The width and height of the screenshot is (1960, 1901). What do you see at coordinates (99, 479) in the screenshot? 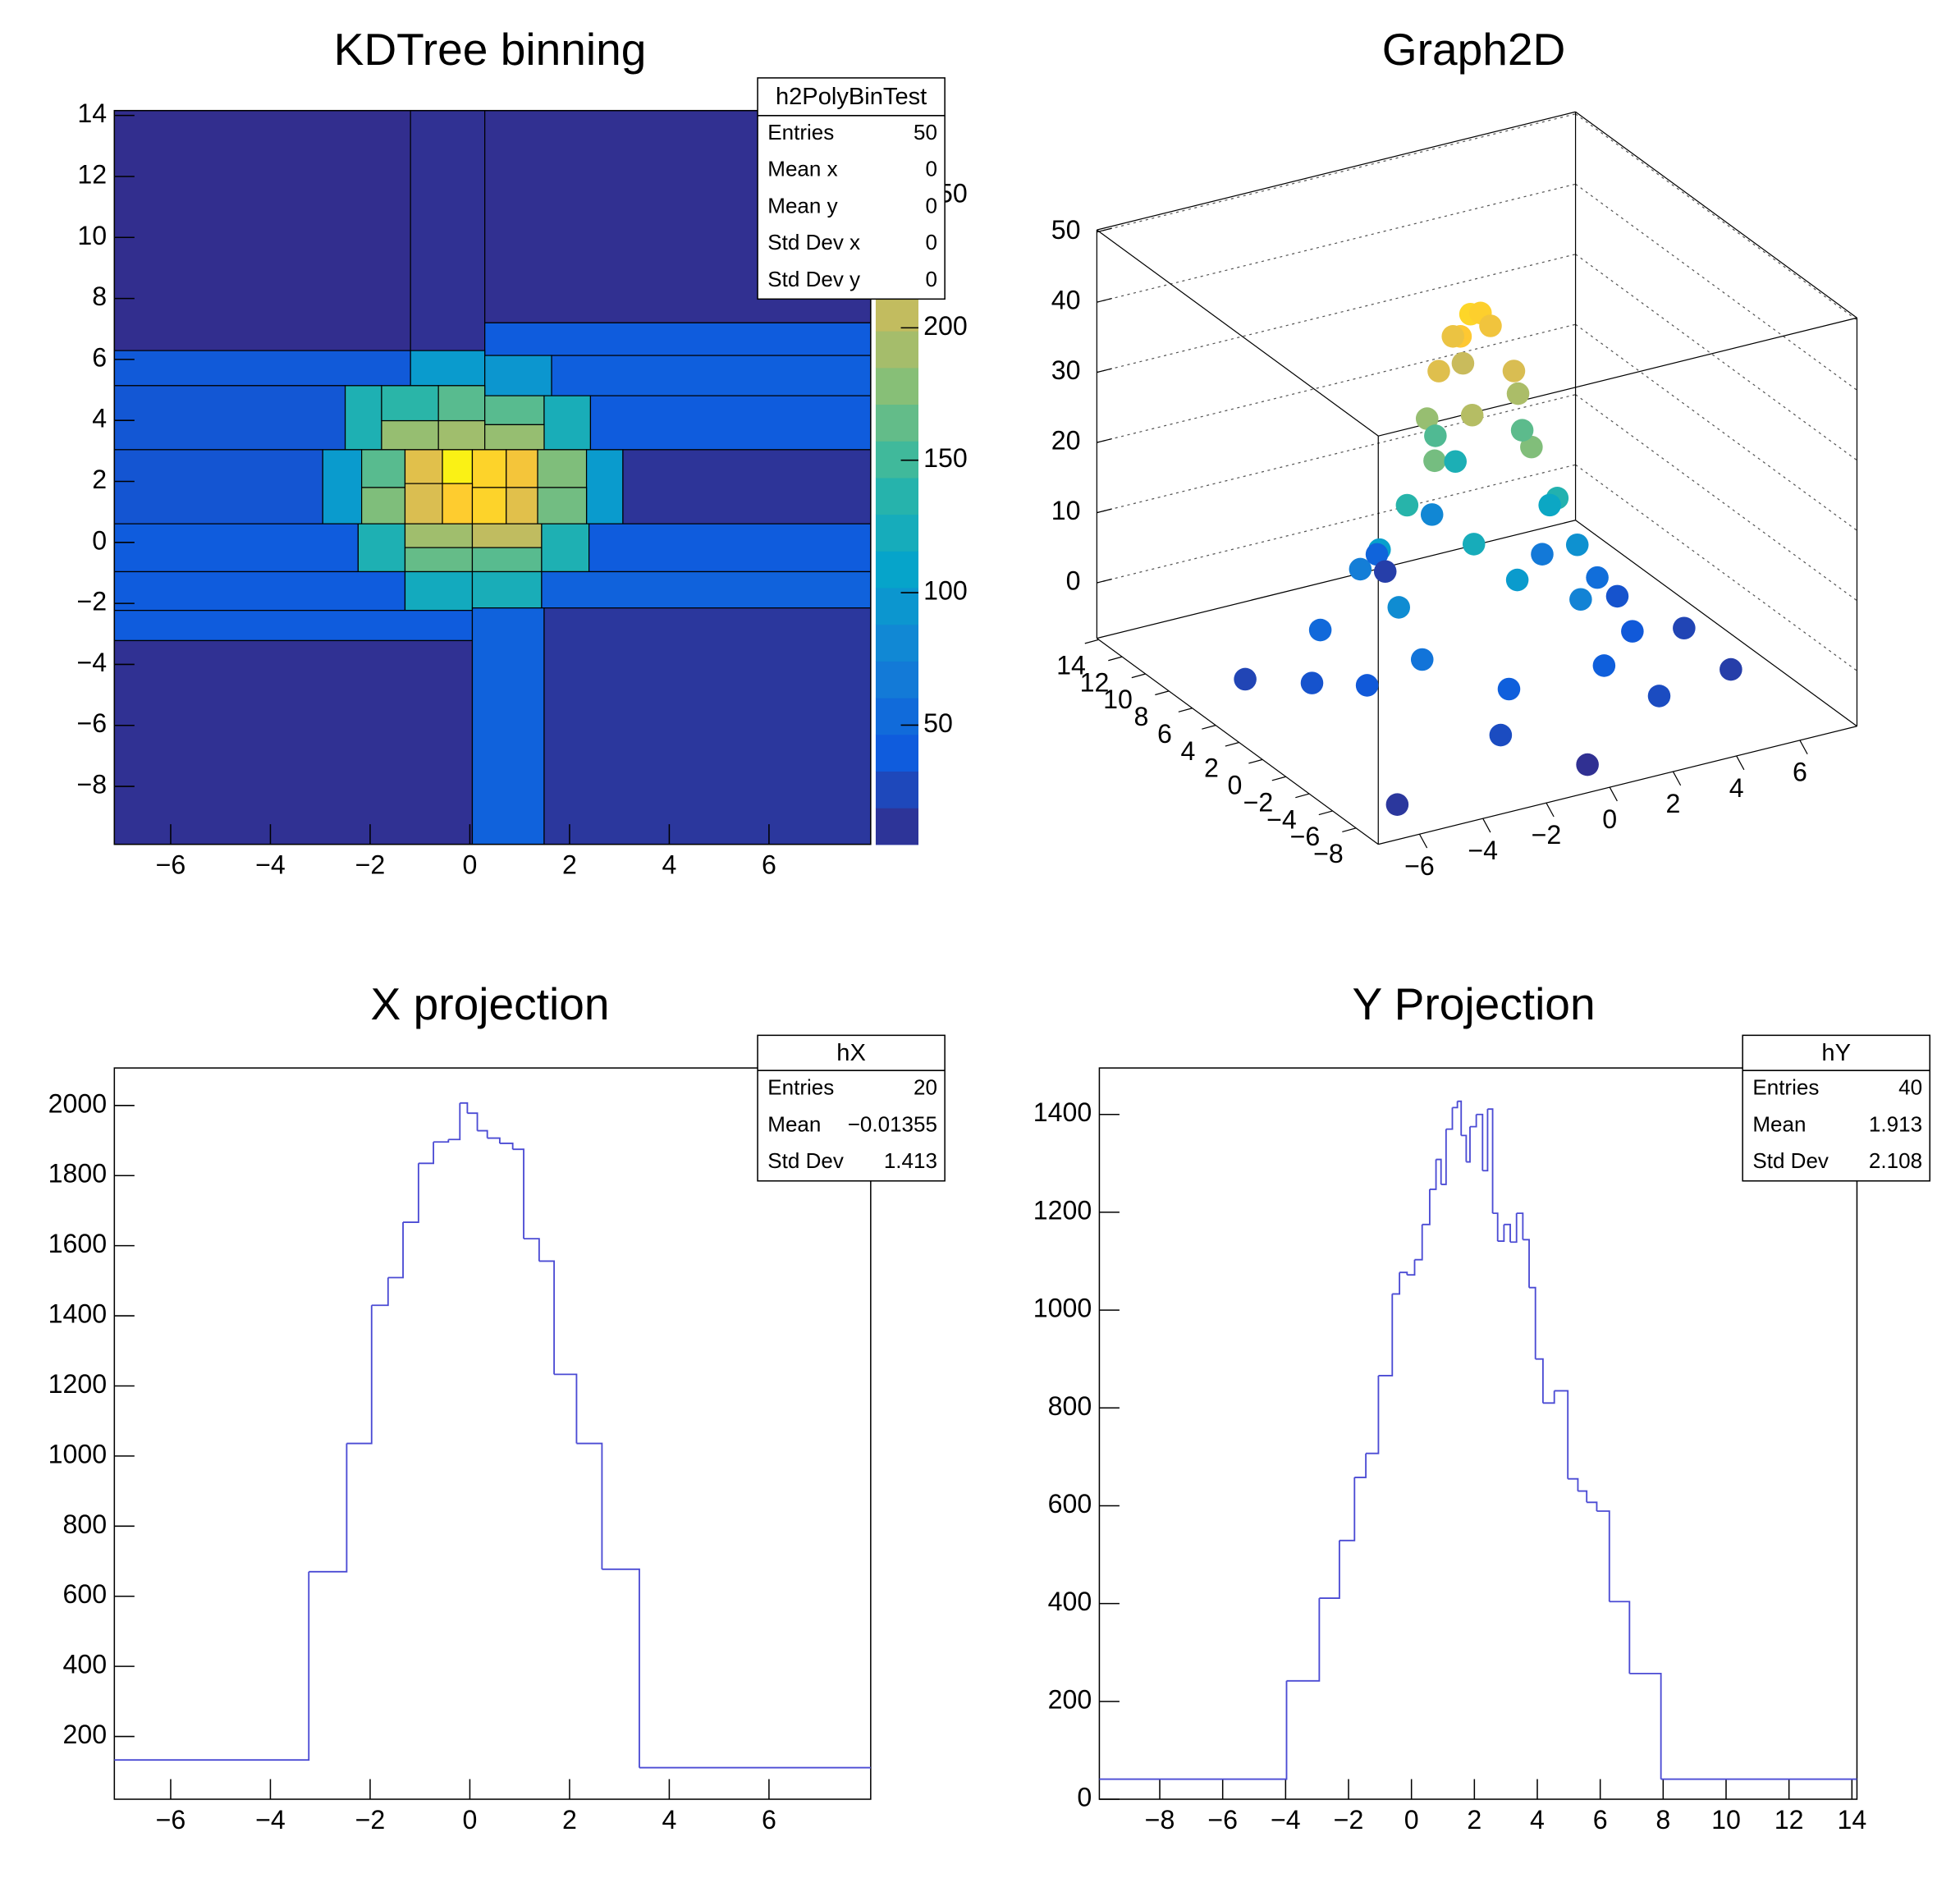
I see `y-tick-label: 2` at bounding box center [99, 479].